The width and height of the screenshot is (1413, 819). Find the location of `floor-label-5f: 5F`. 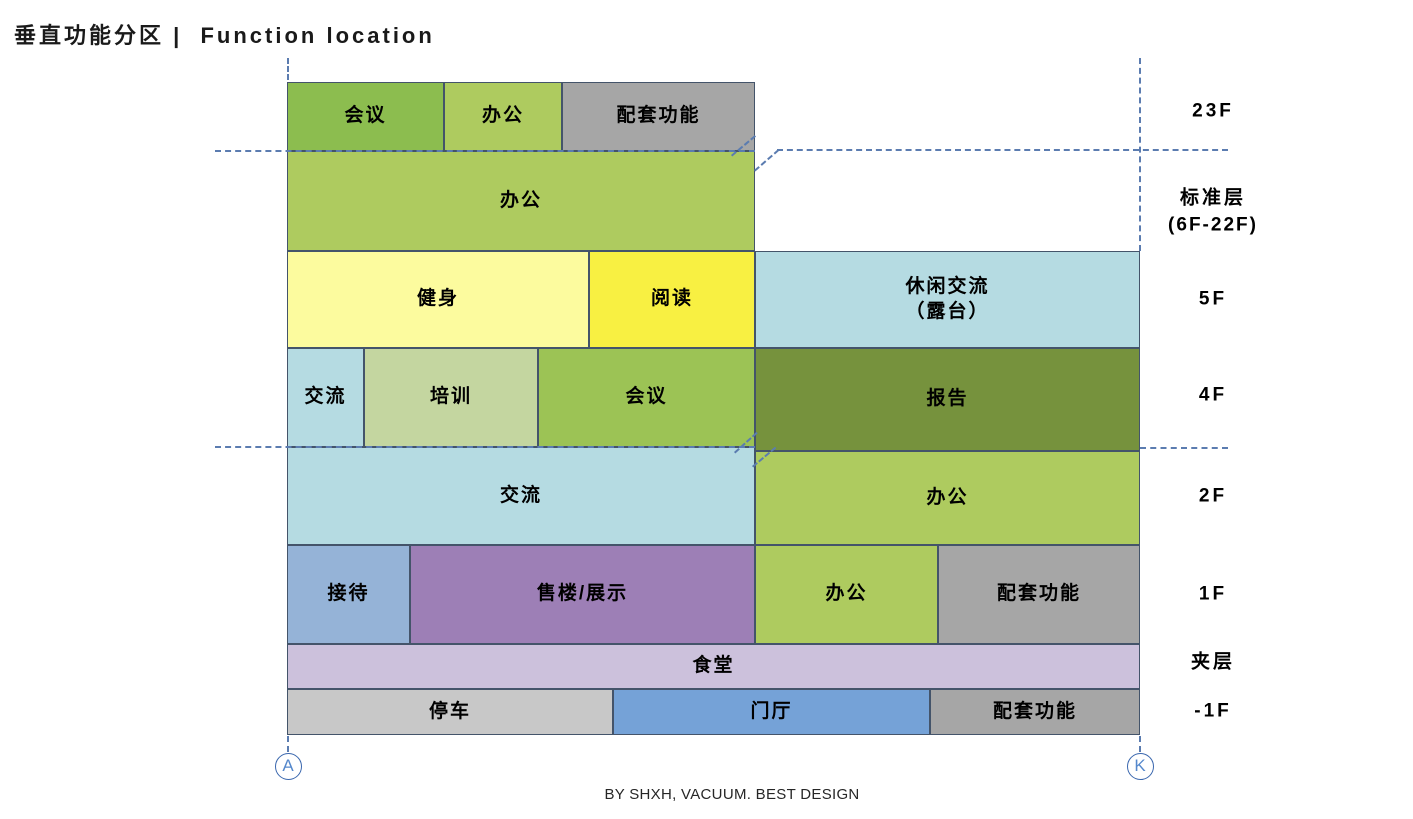

floor-label-5f: 5F is located at coordinates (1213, 299).